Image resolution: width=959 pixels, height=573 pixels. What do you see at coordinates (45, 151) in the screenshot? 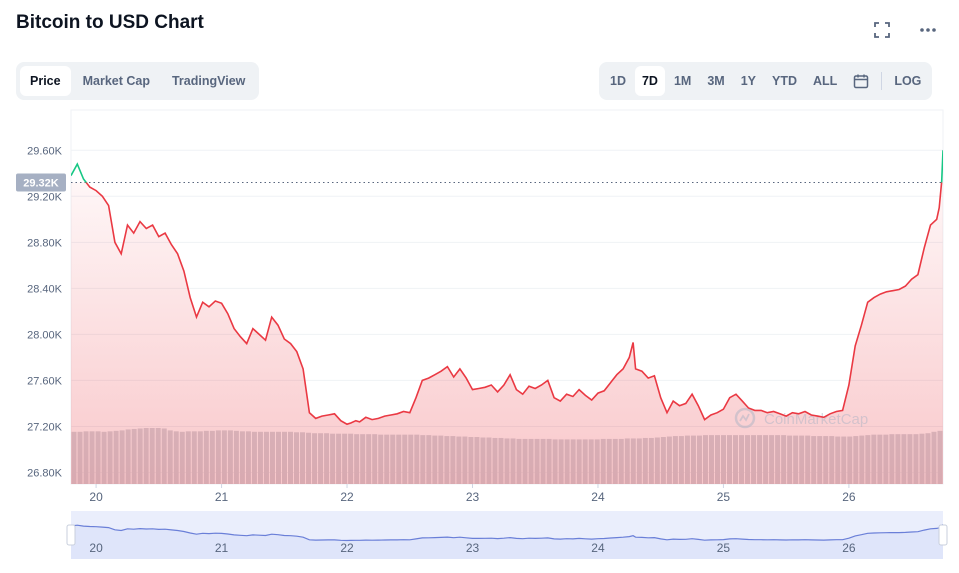
I see `y-tick-label: 29.60K` at bounding box center [45, 151].